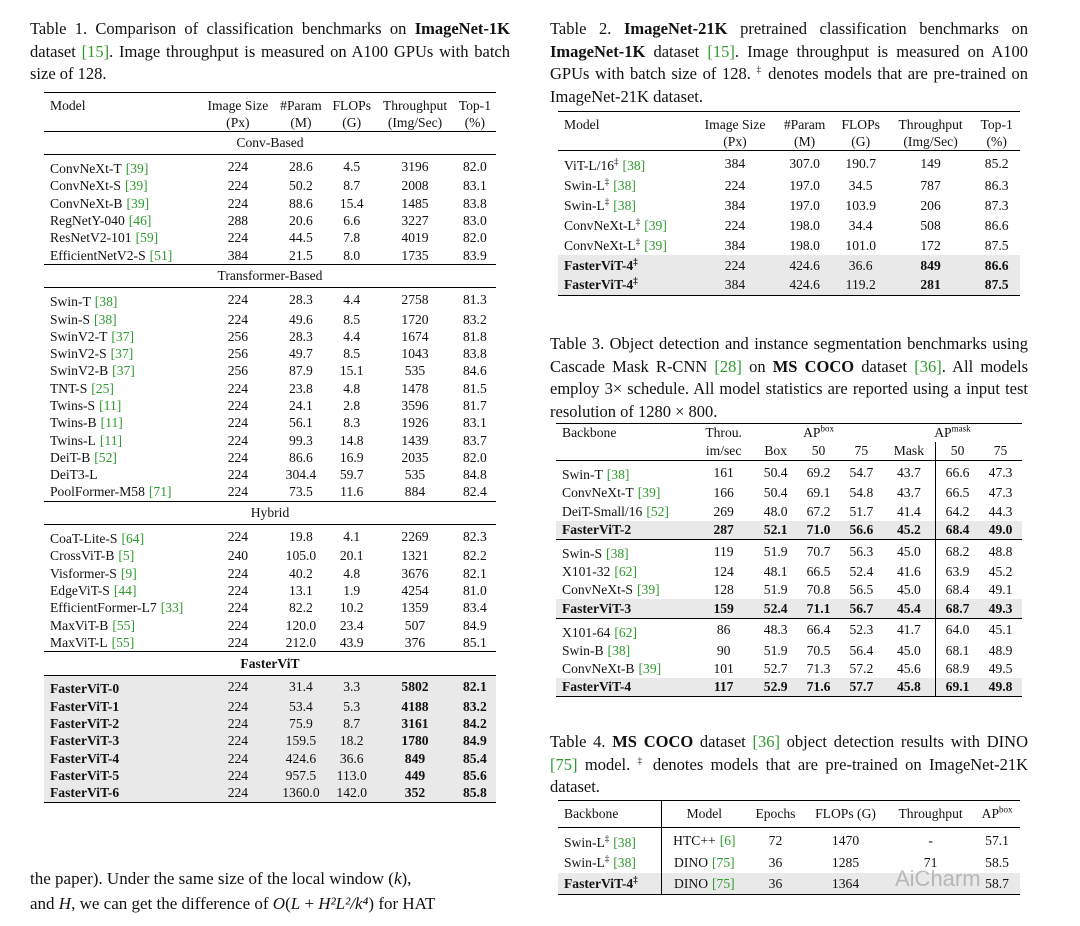 The image size is (1080, 926). I want to click on header-cell: Throu., so click(724, 432).